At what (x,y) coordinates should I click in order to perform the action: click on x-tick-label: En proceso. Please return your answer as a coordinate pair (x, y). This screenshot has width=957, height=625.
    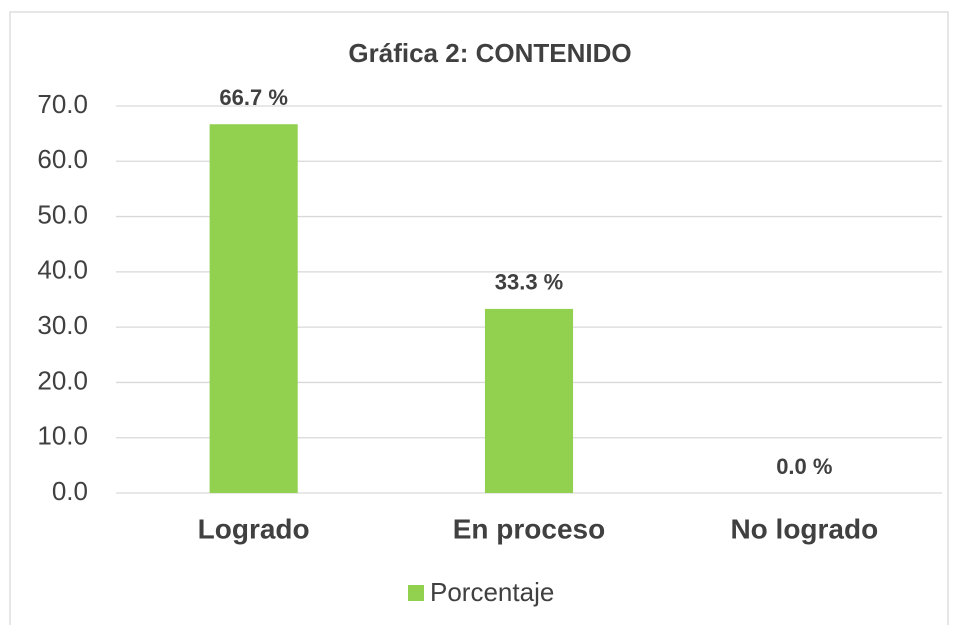
    Looking at the image, I should click on (529, 528).